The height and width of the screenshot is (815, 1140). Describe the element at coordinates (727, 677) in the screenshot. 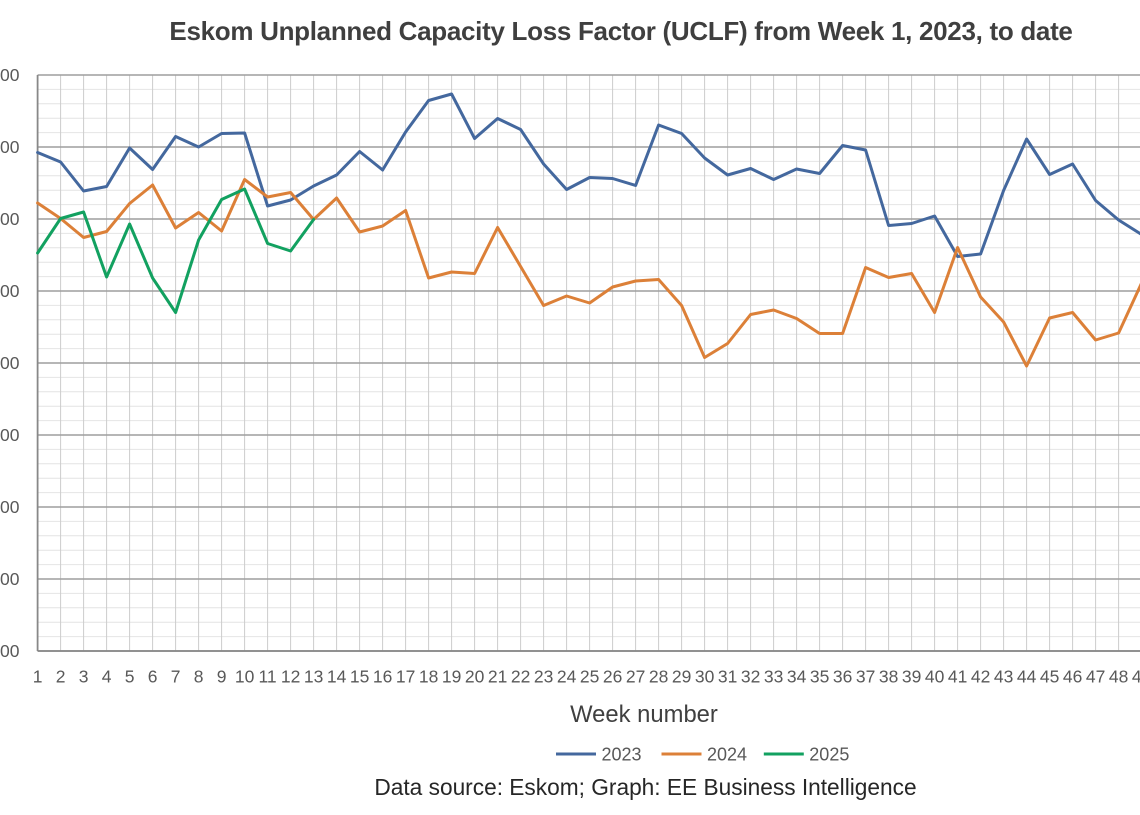

I see `svg-text: 31` at that location.